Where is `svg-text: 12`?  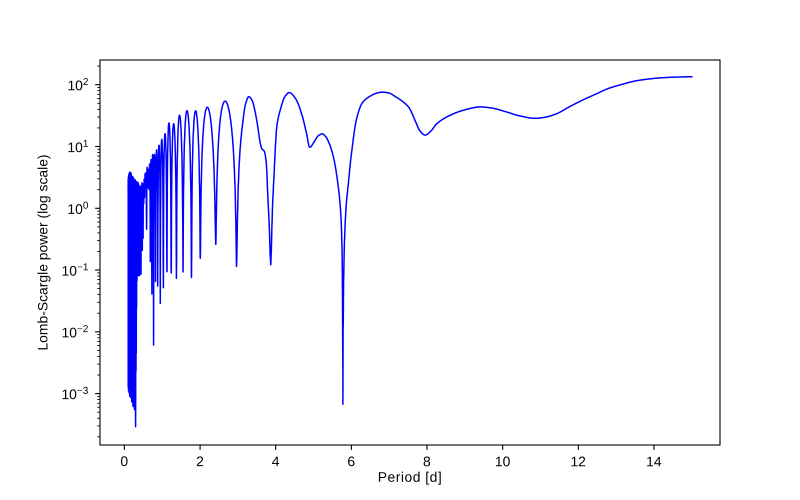
svg-text: 12 is located at coordinates (578, 461).